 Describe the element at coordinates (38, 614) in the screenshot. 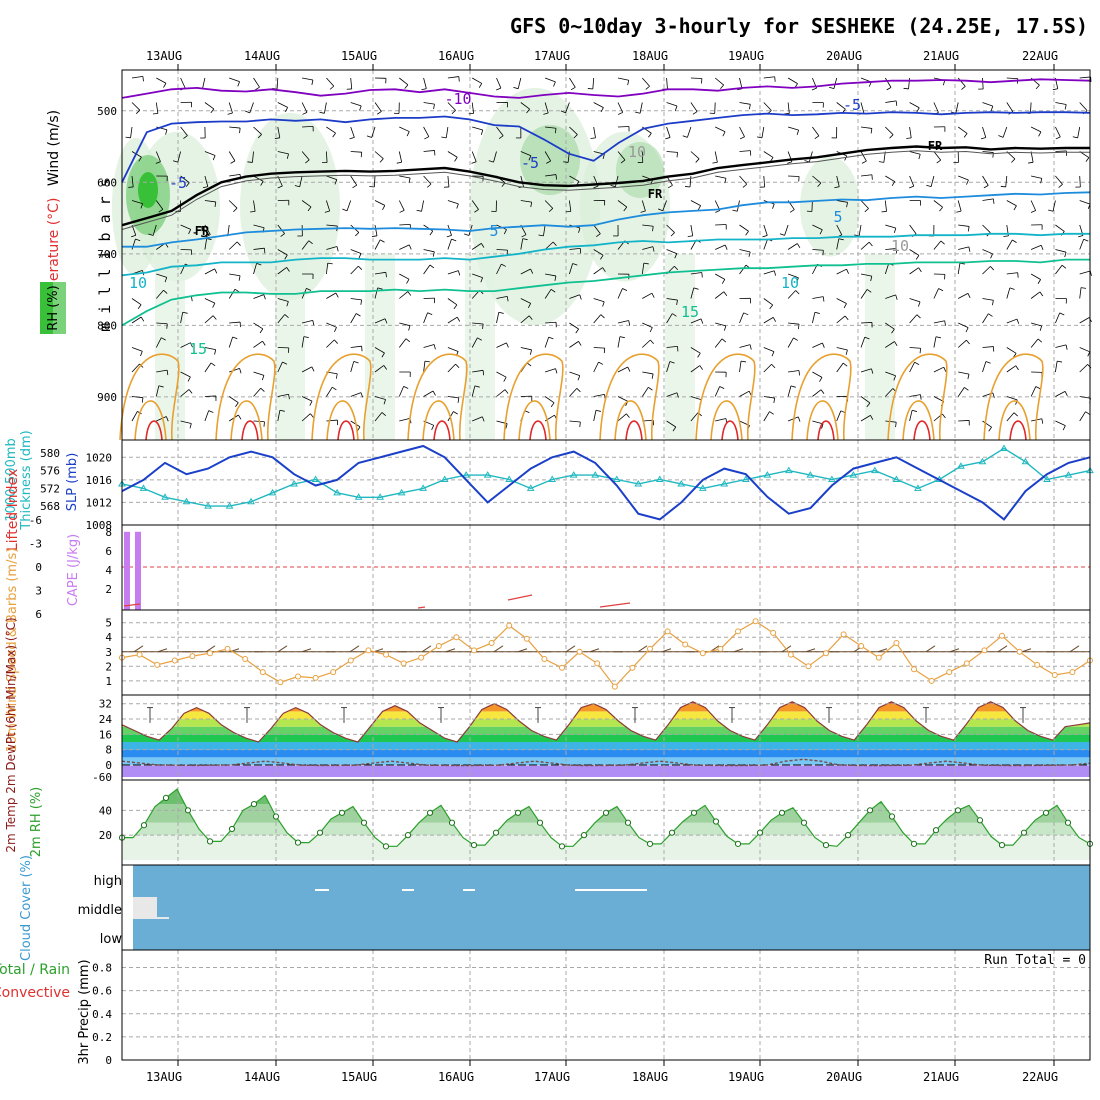

I see `li-tick-label: 6` at that location.